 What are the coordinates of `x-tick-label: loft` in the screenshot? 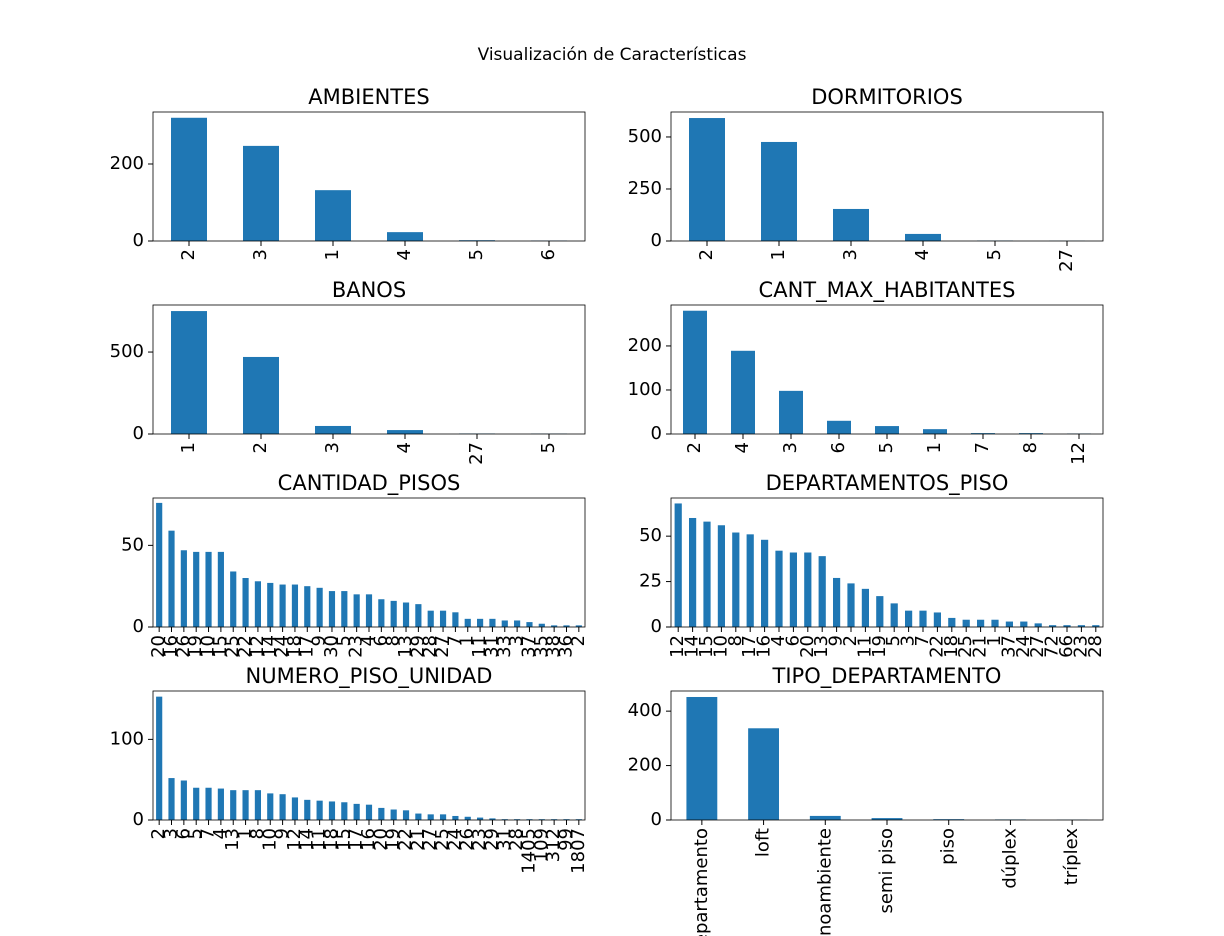 It's located at (763, 842).